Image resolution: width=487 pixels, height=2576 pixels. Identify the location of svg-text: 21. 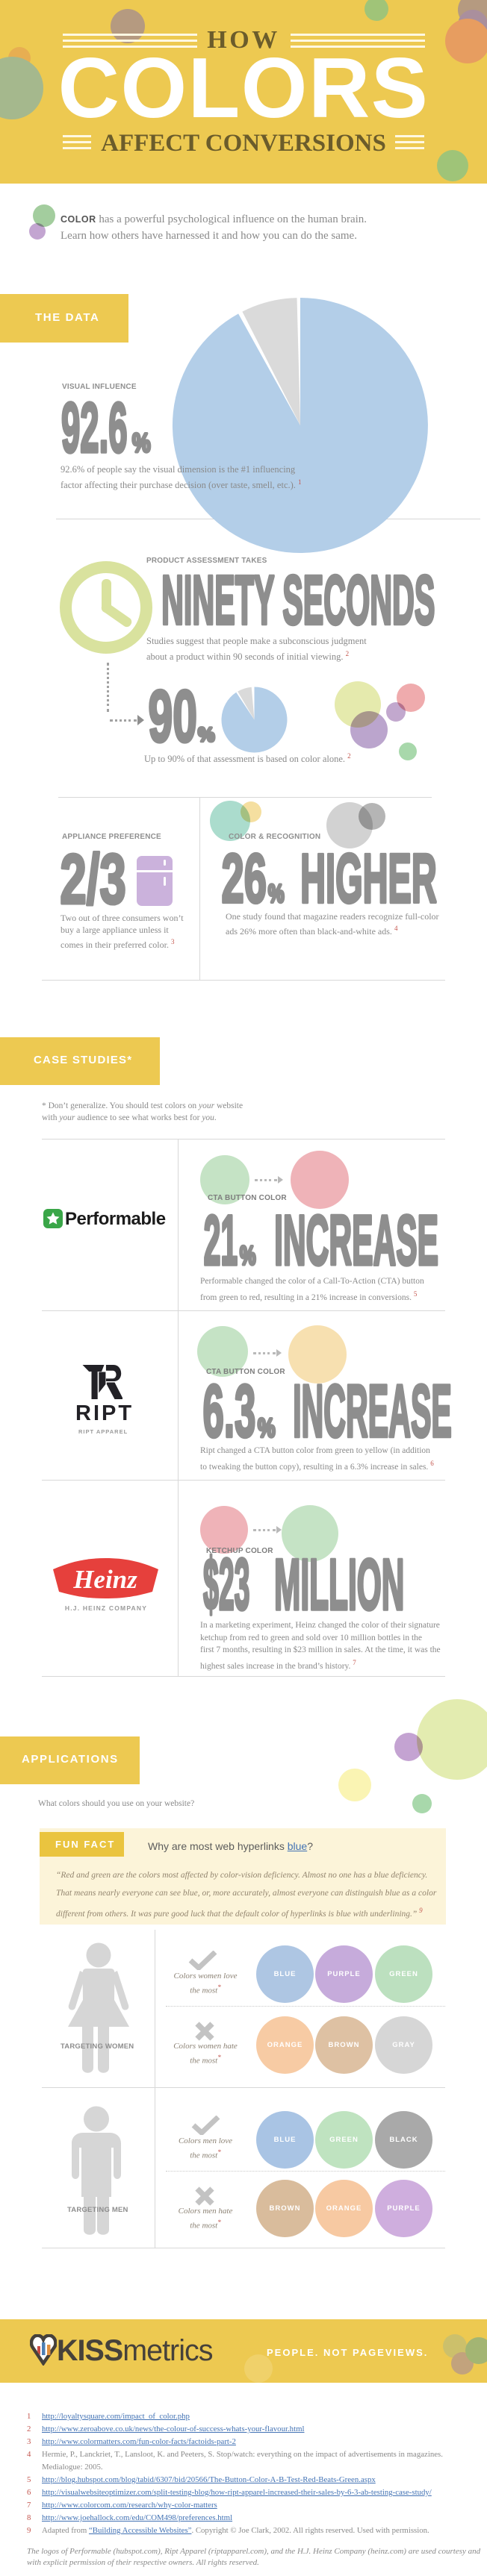
(221, 1241).